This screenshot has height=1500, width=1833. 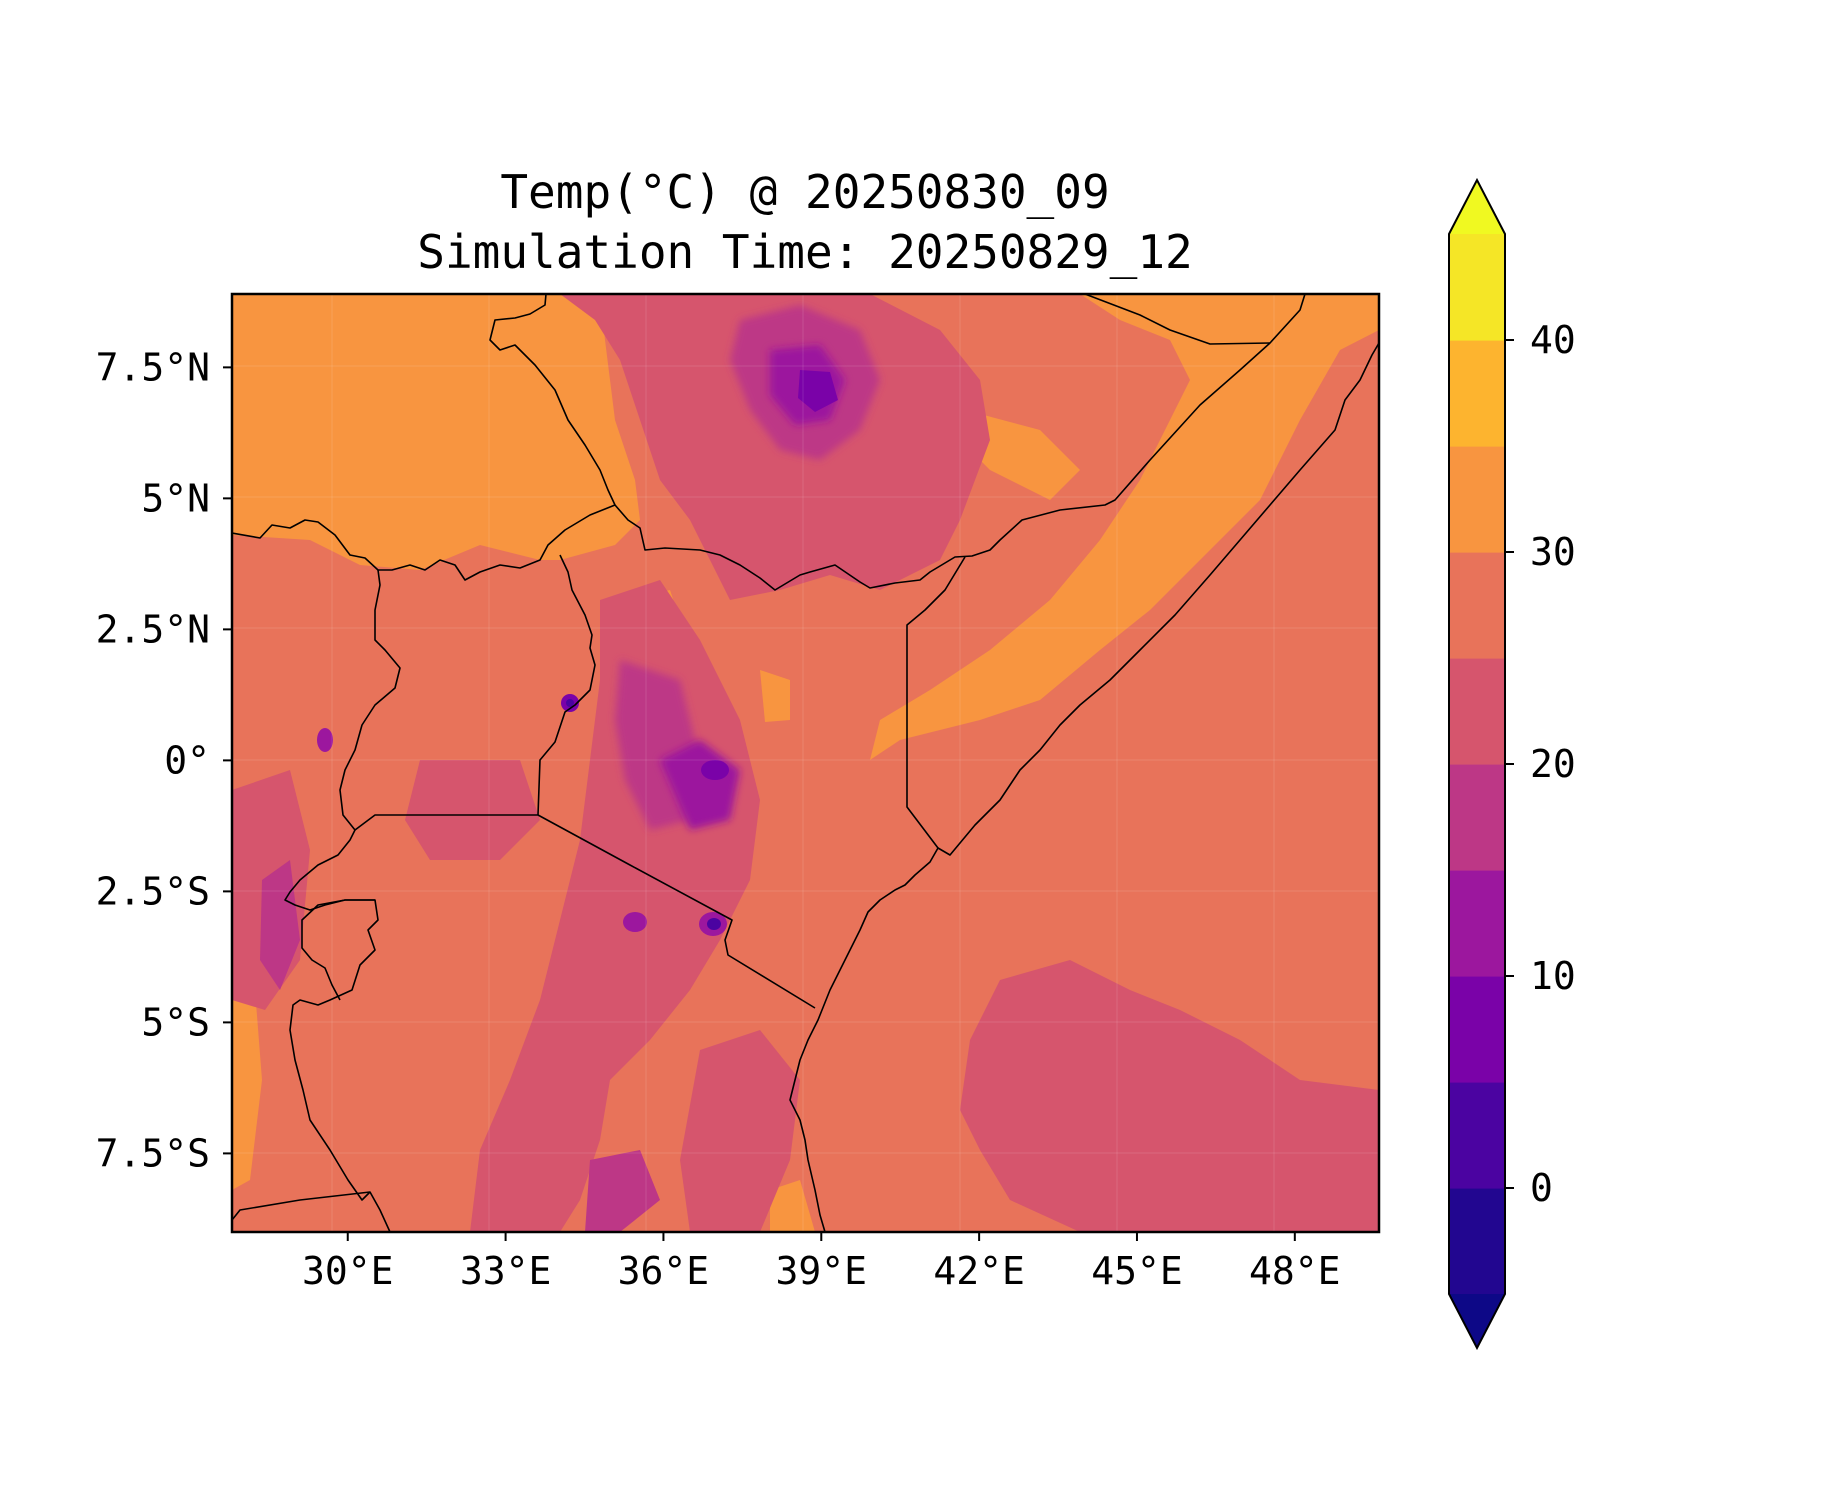 What do you see at coordinates (822, 1271) in the screenshot?
I see `lon-tick-label: 39°E` at bounding box center [822, 1271].